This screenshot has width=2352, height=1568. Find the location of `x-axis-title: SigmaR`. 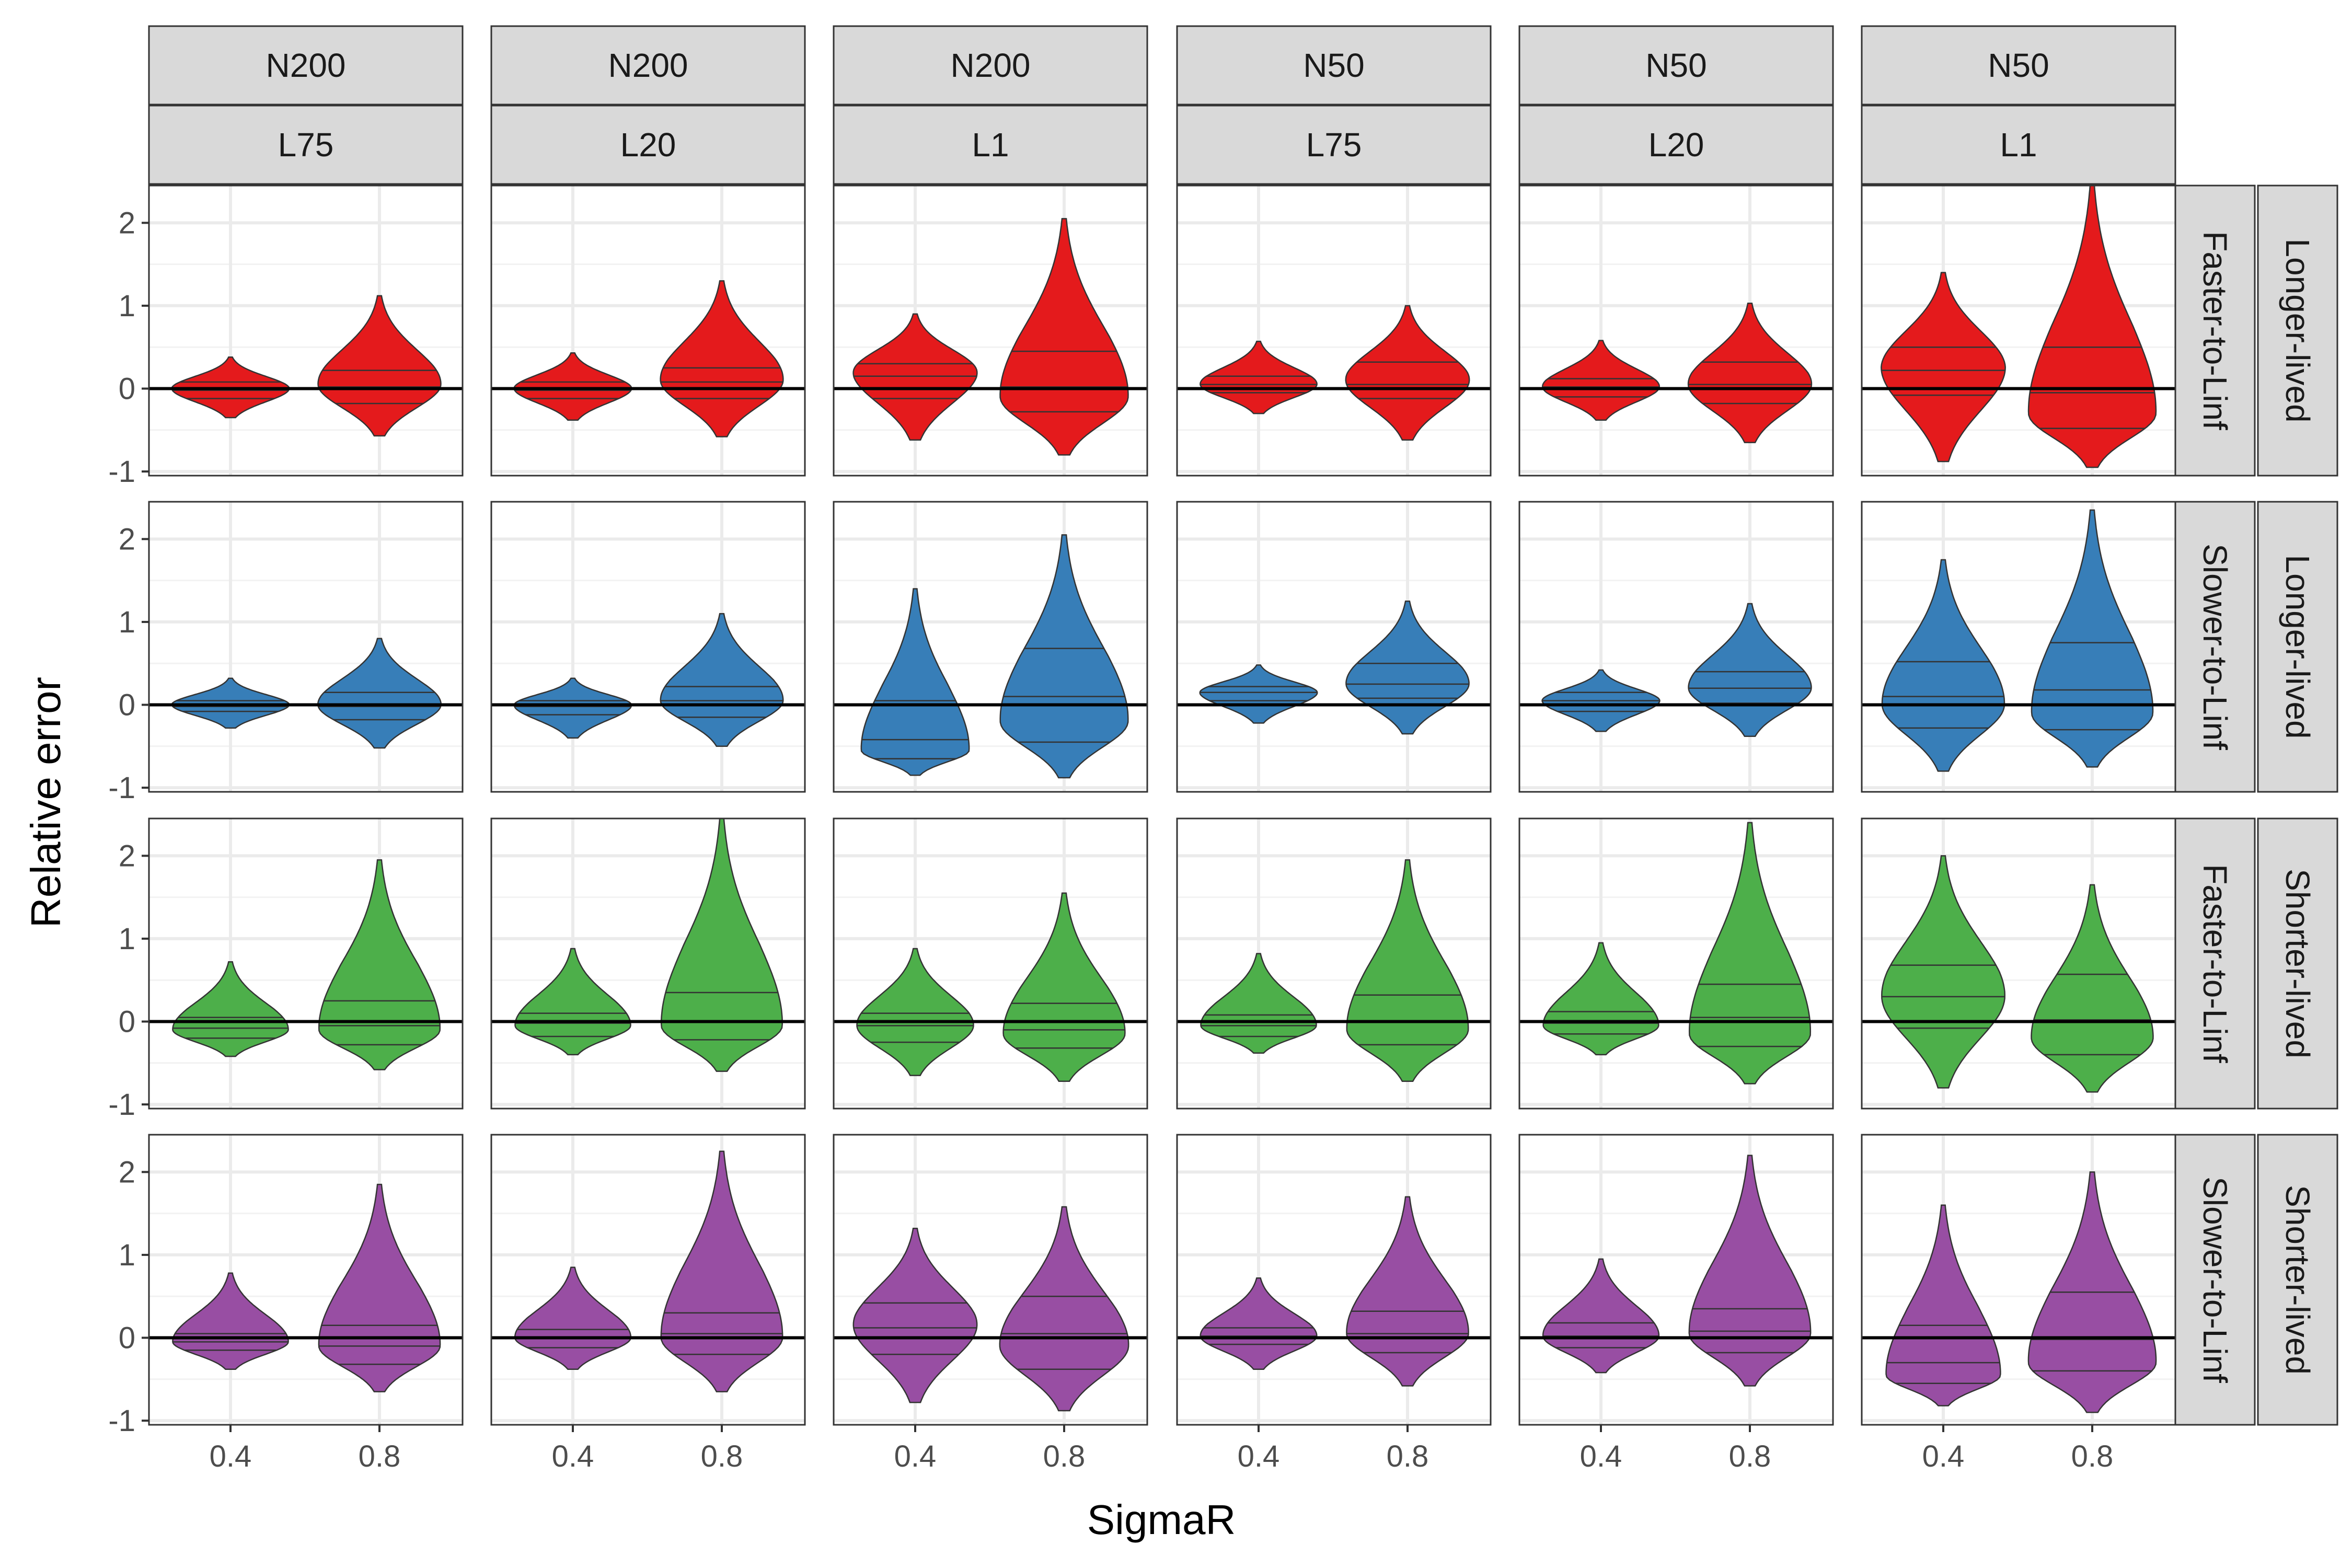

x-axis-title: SigmaR is located at coordinates (1161, 1519).